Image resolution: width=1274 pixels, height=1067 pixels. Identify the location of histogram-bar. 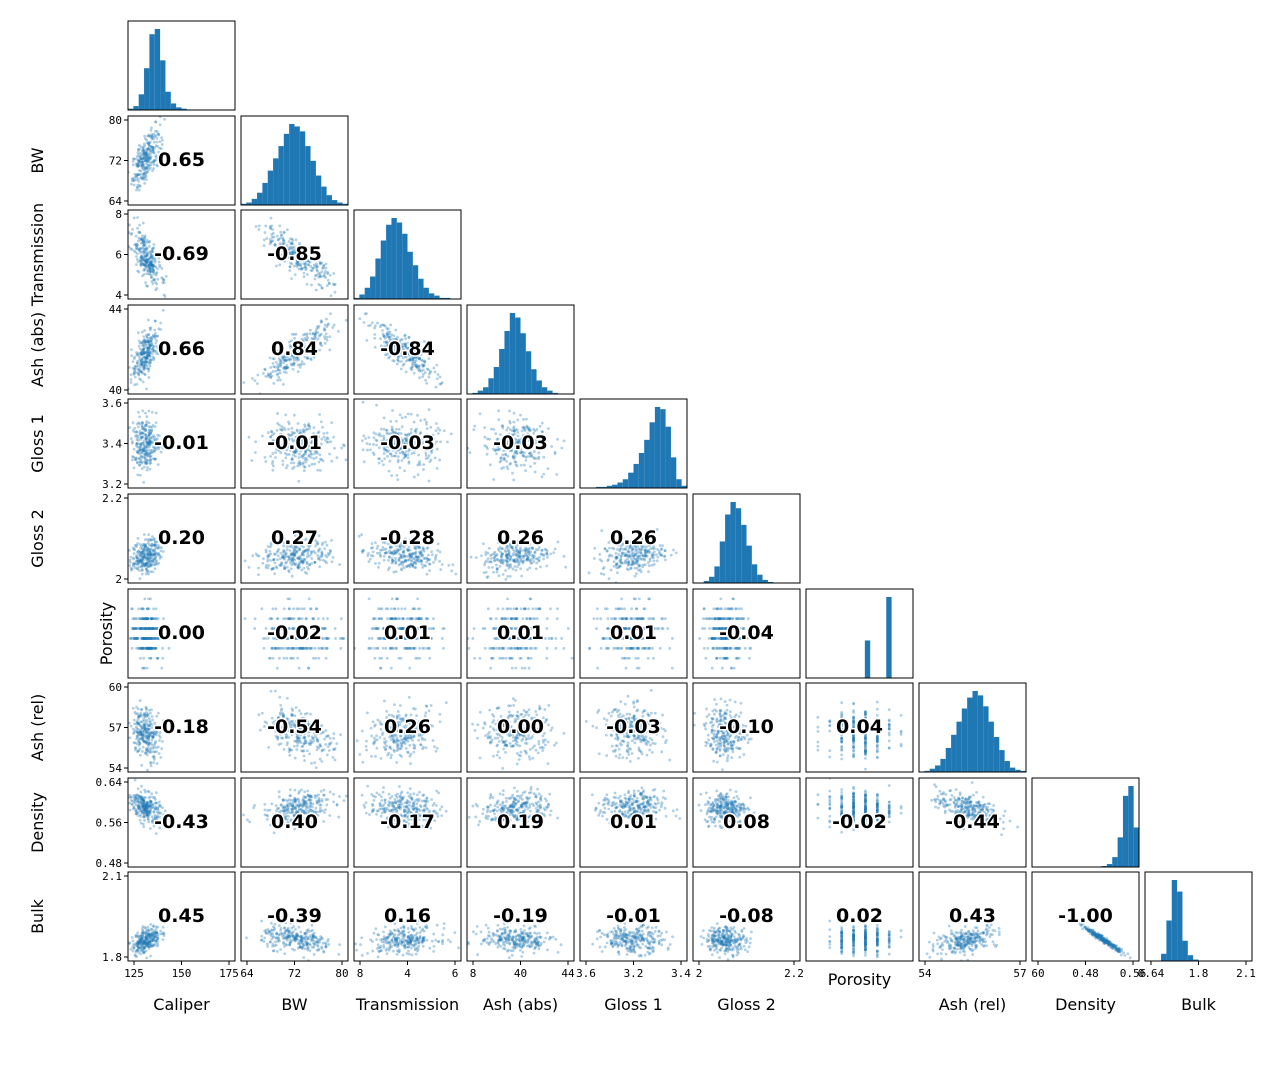
(738, 545).